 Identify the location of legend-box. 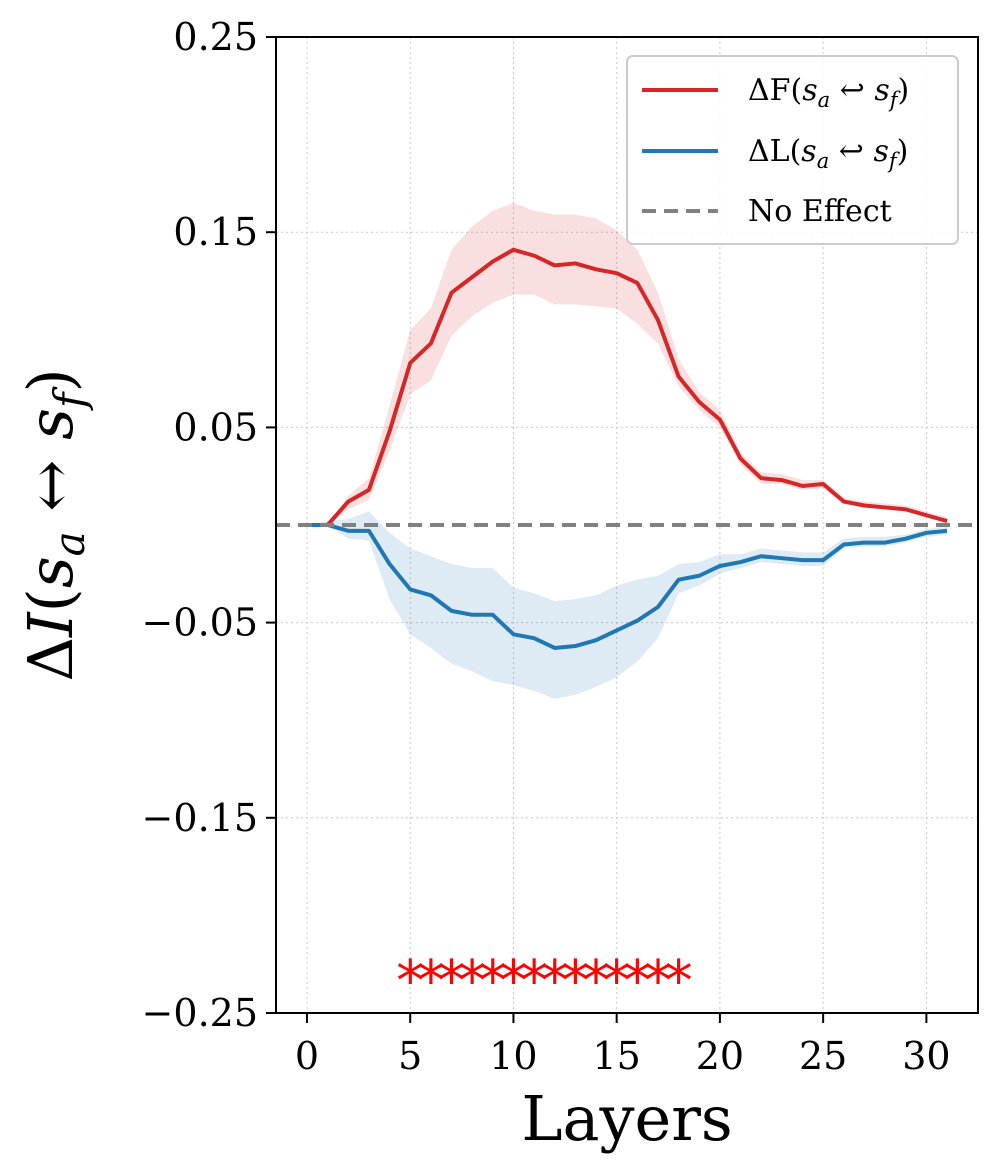
(792, 150).